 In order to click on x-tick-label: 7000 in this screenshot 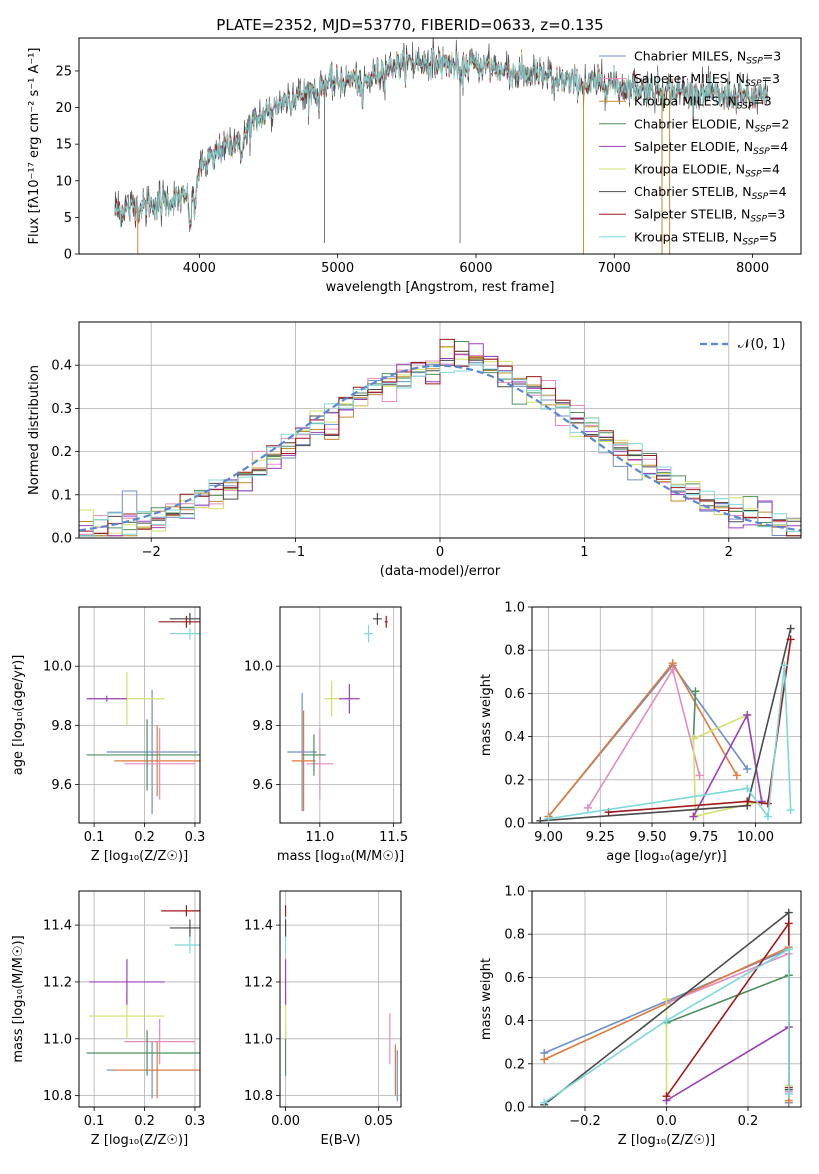, I will do `click(614, 268)`.